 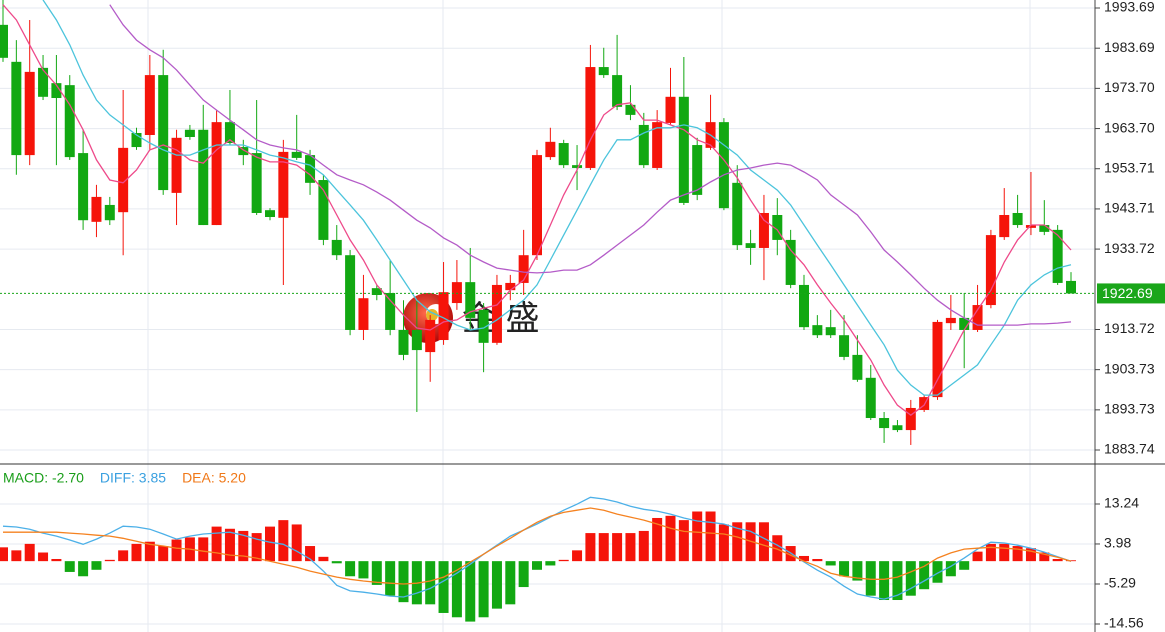 What do you see at coordinates (43, 478) in the screenshot?
I see `macd-readout: MACD: -2.70` at bounding box center [43, 478].